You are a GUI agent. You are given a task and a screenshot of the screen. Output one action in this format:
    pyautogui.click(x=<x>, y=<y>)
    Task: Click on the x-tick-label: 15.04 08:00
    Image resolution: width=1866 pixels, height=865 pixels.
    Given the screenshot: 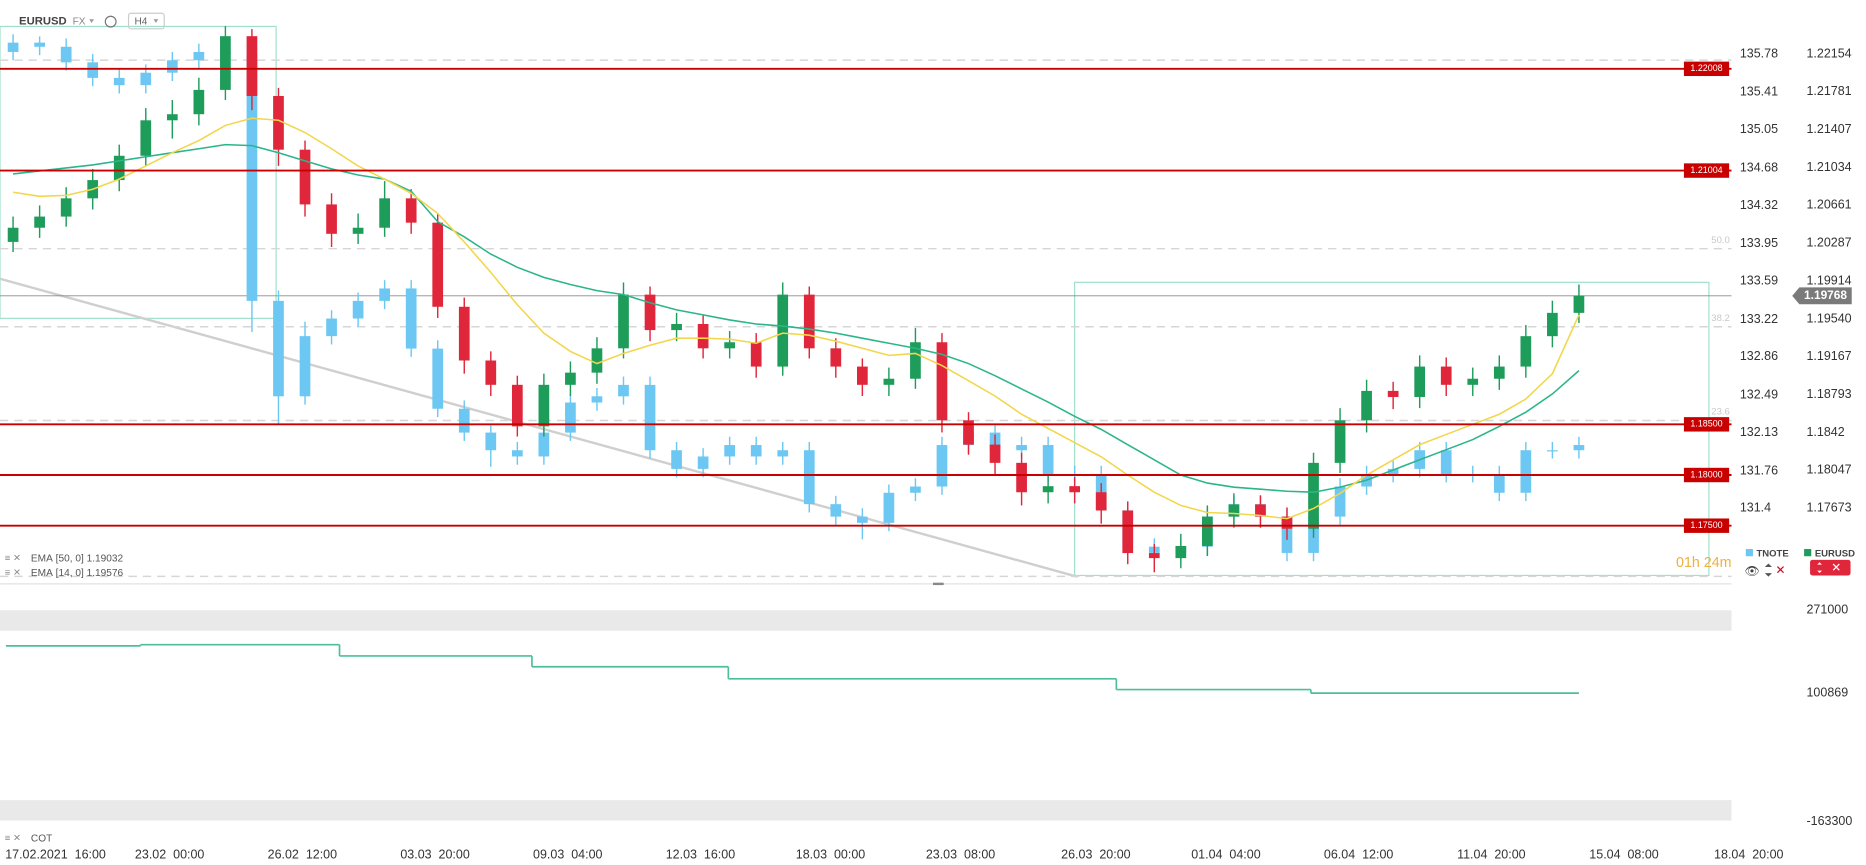 What is the action you would take?
    pyautogui.click(x=1623, y=855)
    